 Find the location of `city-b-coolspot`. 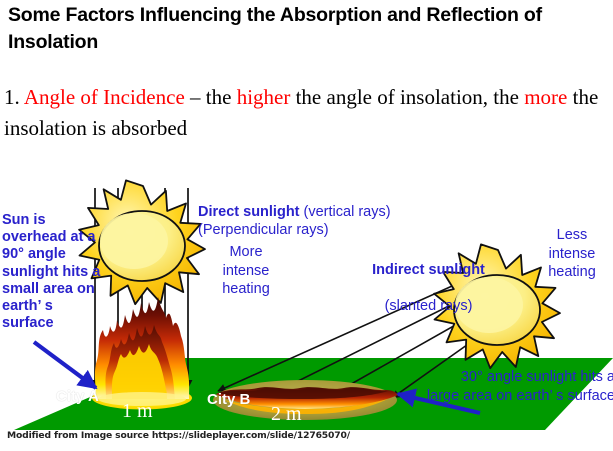

city-b-coolspot is located at coordinates (305, 400).